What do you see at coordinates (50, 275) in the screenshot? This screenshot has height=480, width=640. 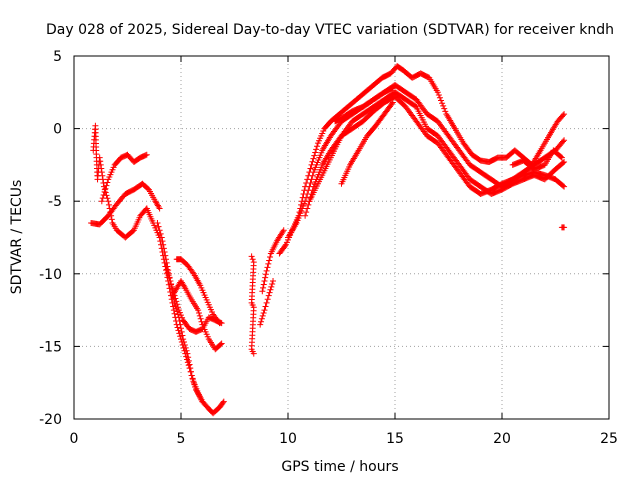 I see `y-tick-label: -10` at bounding box center [50, 275].